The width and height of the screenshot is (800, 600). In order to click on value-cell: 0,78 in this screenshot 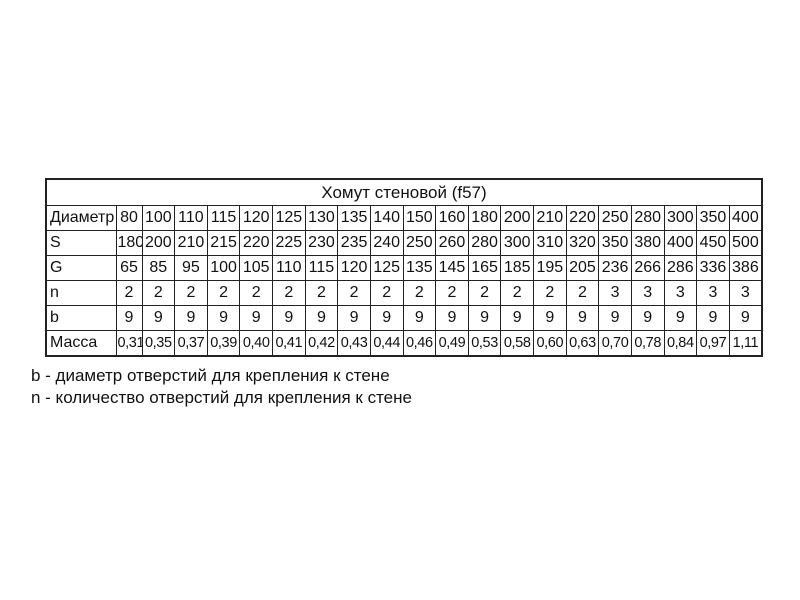, I will do `click(647, 343)`.